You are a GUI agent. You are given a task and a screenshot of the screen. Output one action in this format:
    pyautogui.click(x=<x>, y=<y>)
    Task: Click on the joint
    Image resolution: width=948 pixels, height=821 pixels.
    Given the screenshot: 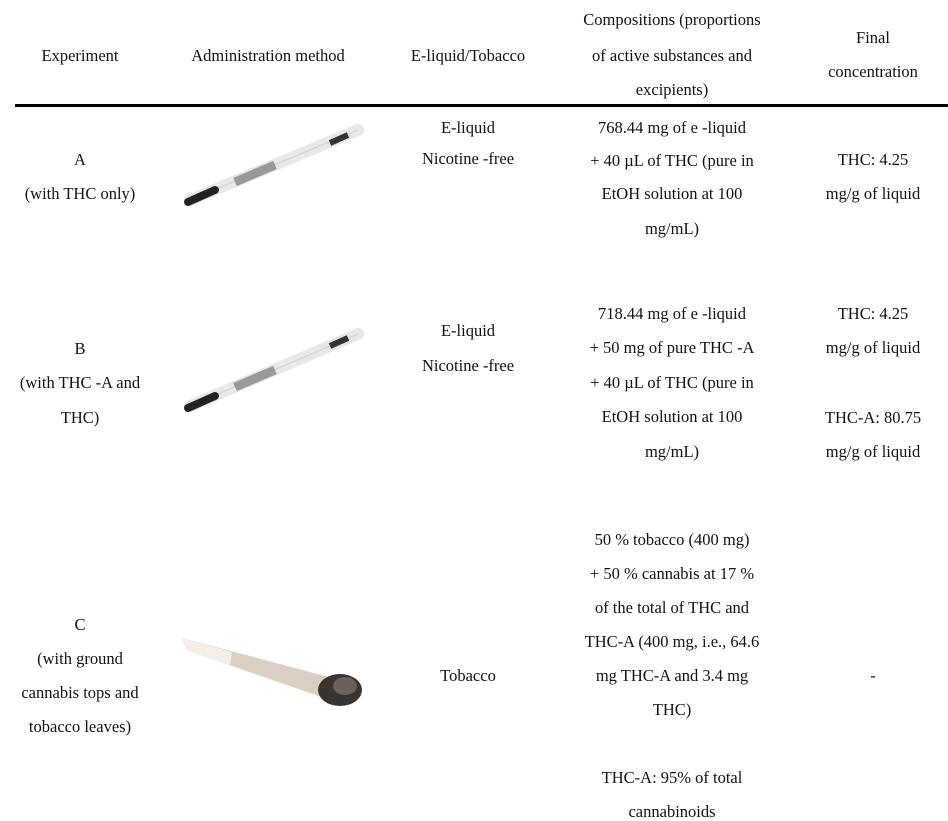 What is the action you would take?
    pyautogui.click(x=272, y=672)
    